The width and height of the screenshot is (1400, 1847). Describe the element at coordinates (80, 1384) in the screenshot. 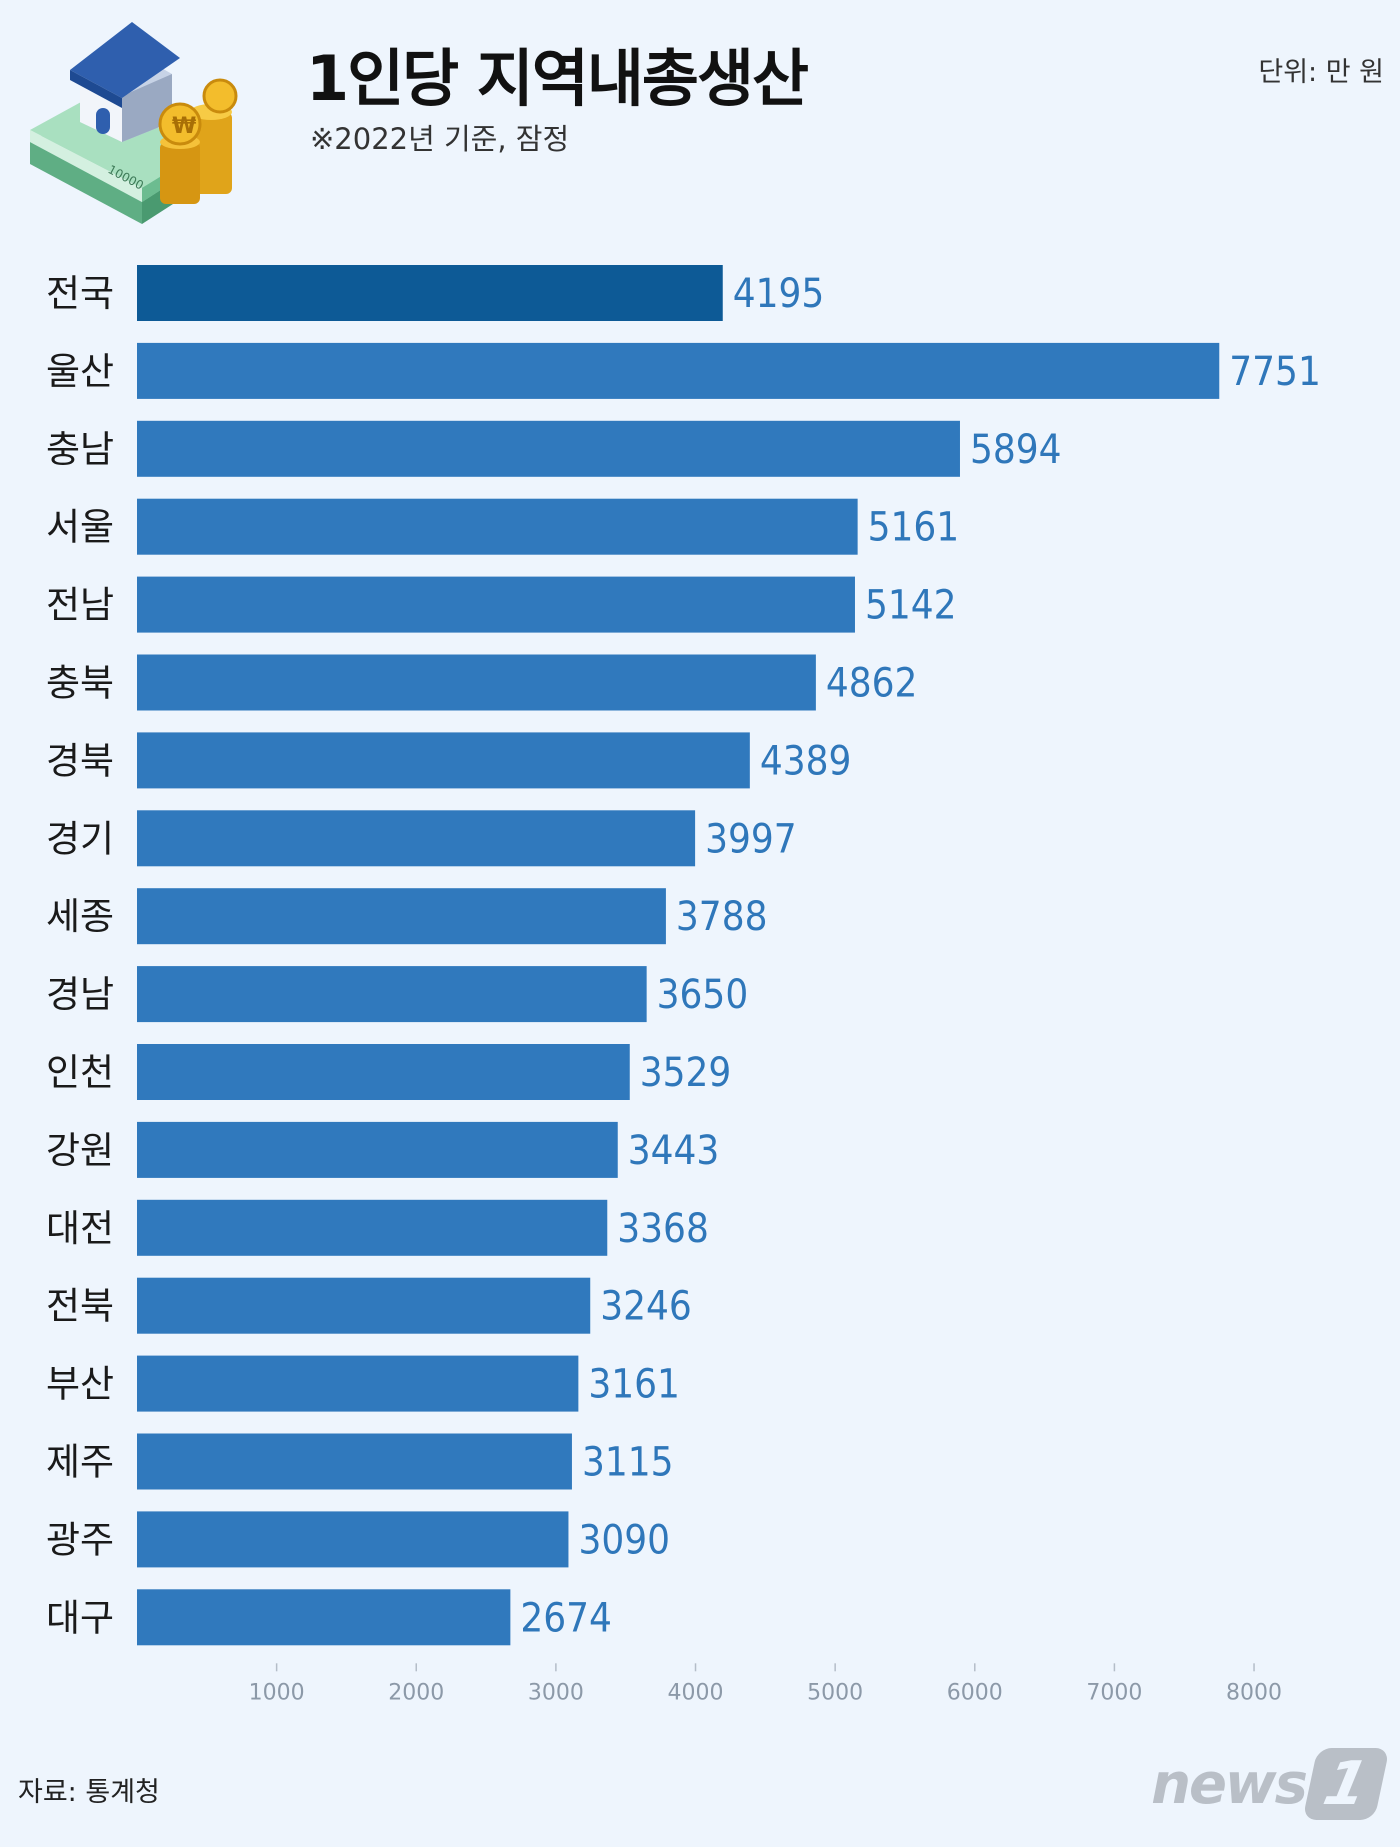

I see `category-label: 부산` at that location.